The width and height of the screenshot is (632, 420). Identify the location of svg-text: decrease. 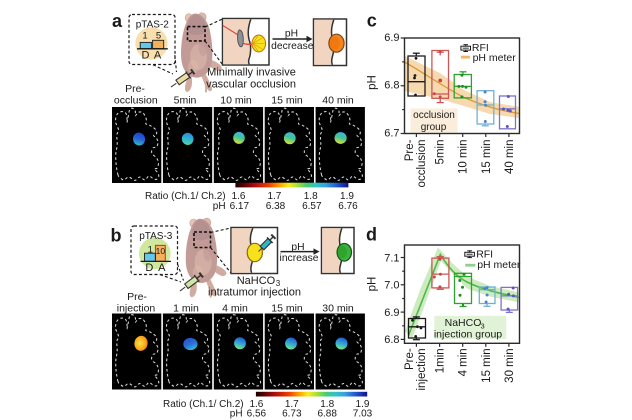
(292, 46).